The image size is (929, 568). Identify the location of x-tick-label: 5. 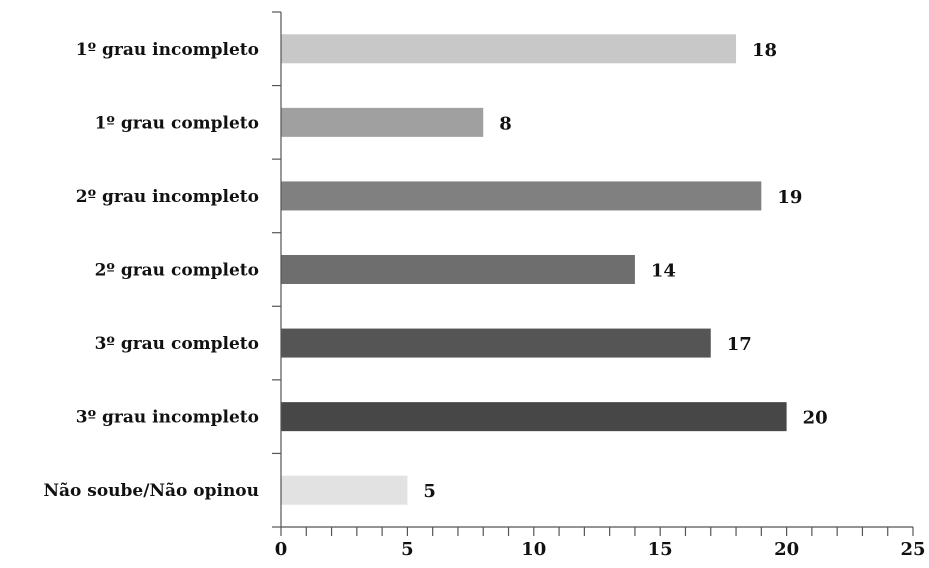
(407, 549).